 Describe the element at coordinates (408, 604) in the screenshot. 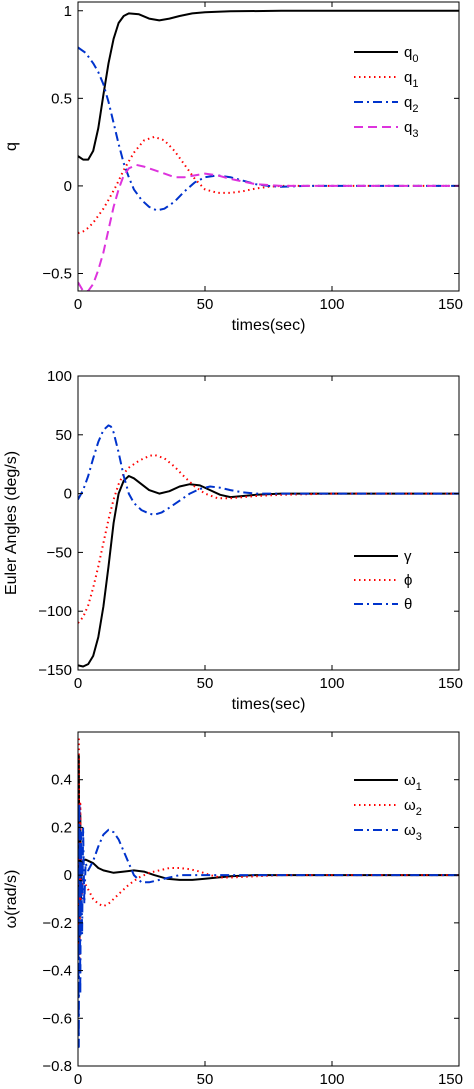

I see `legend-label: θ` at that location.